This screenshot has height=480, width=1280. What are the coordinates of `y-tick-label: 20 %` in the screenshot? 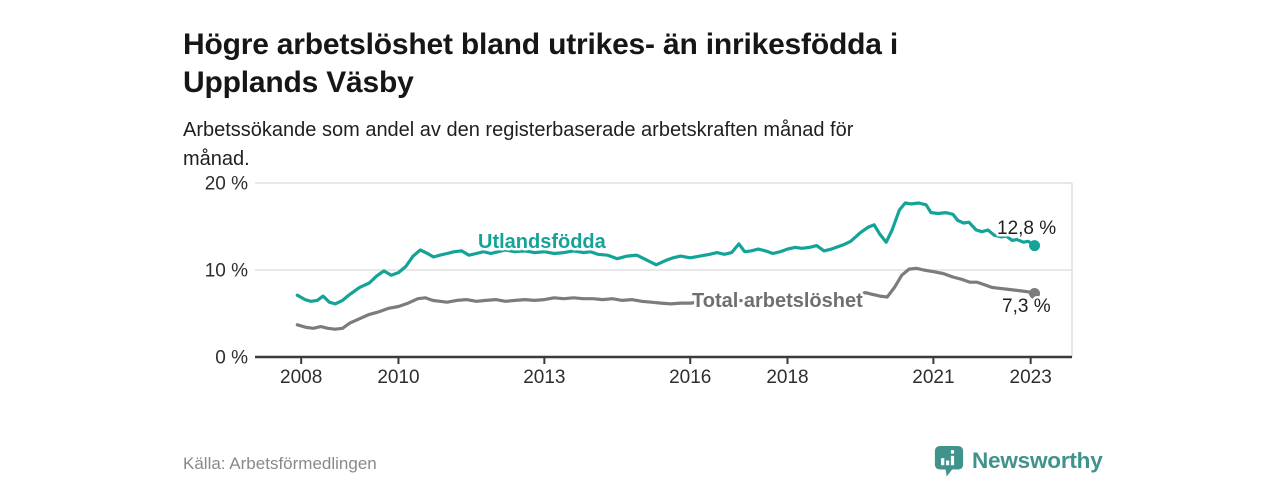 It's located at (226, 184).